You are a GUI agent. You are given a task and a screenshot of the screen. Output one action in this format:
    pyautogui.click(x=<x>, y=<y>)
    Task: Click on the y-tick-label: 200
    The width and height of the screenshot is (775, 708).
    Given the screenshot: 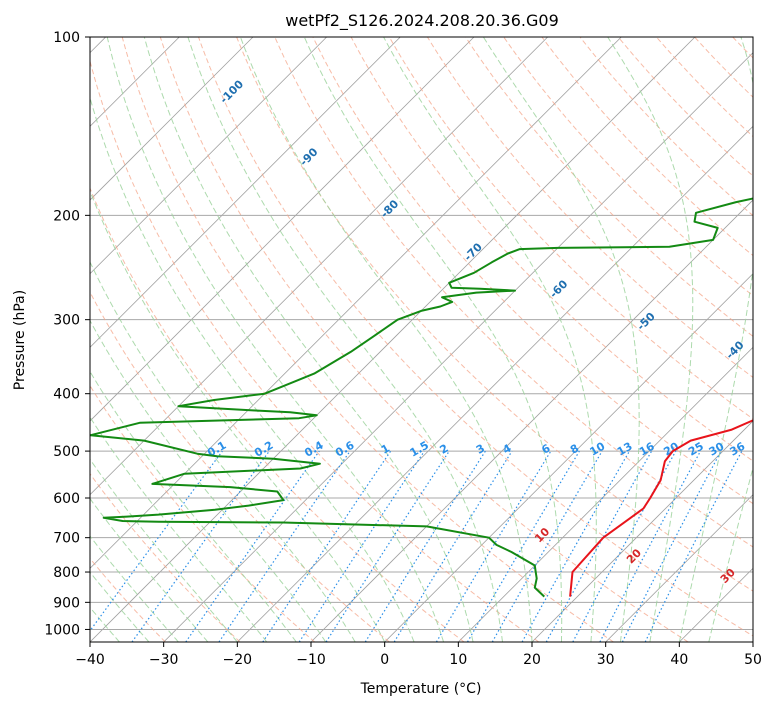 What is the action you would take?
    pyautogui.click(x=66, y=216)
    